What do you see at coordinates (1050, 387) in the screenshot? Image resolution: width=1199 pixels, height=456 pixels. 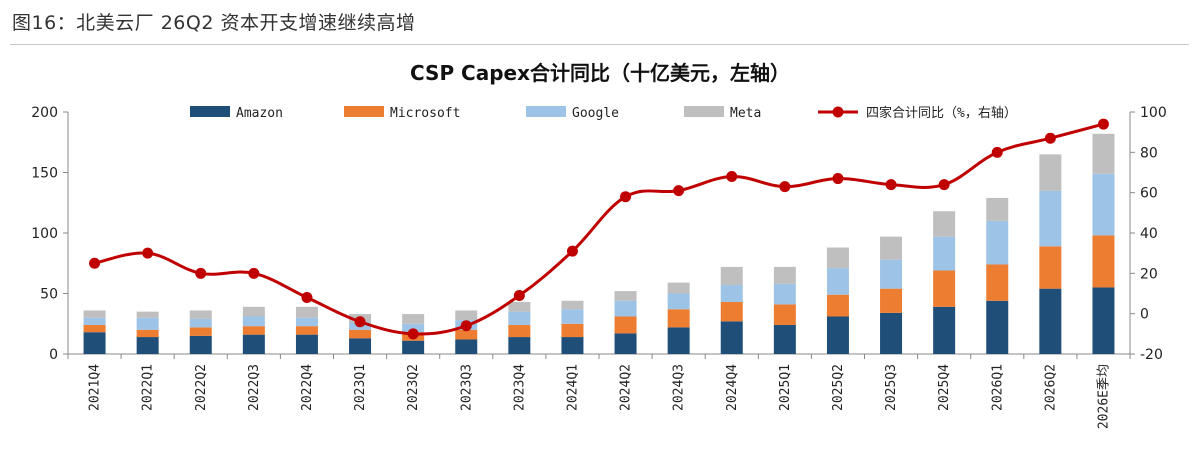 I see `x-tick-label: 2026Q2` at bounding box center [1050, 387].